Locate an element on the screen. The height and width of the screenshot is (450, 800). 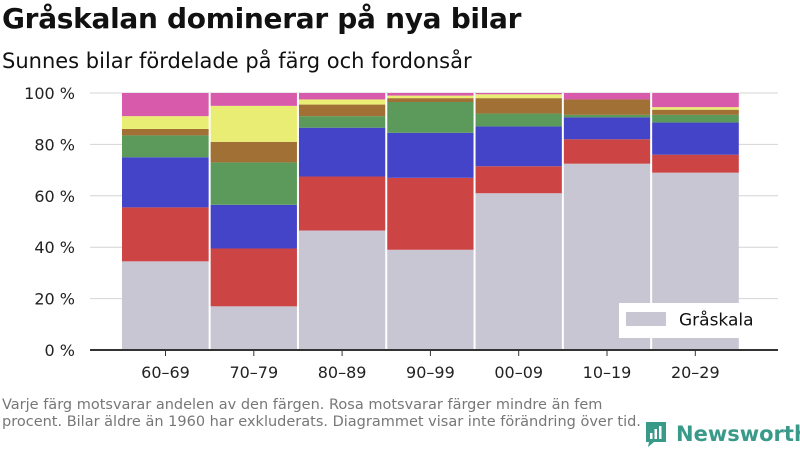
legend-label: Gråskala is located at coordinates (716, 320).